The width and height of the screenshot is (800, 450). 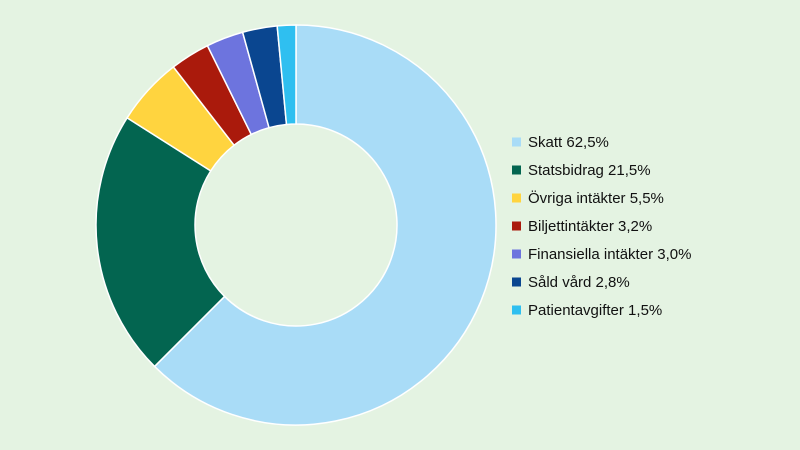 I want to click on legend-label-4: Finansiella intäkter 3,0%, so click(x=609, y=254).